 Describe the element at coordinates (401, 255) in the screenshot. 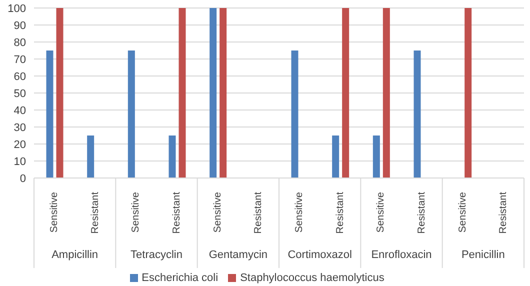

I see `text: Enrofloxacin` at that location.